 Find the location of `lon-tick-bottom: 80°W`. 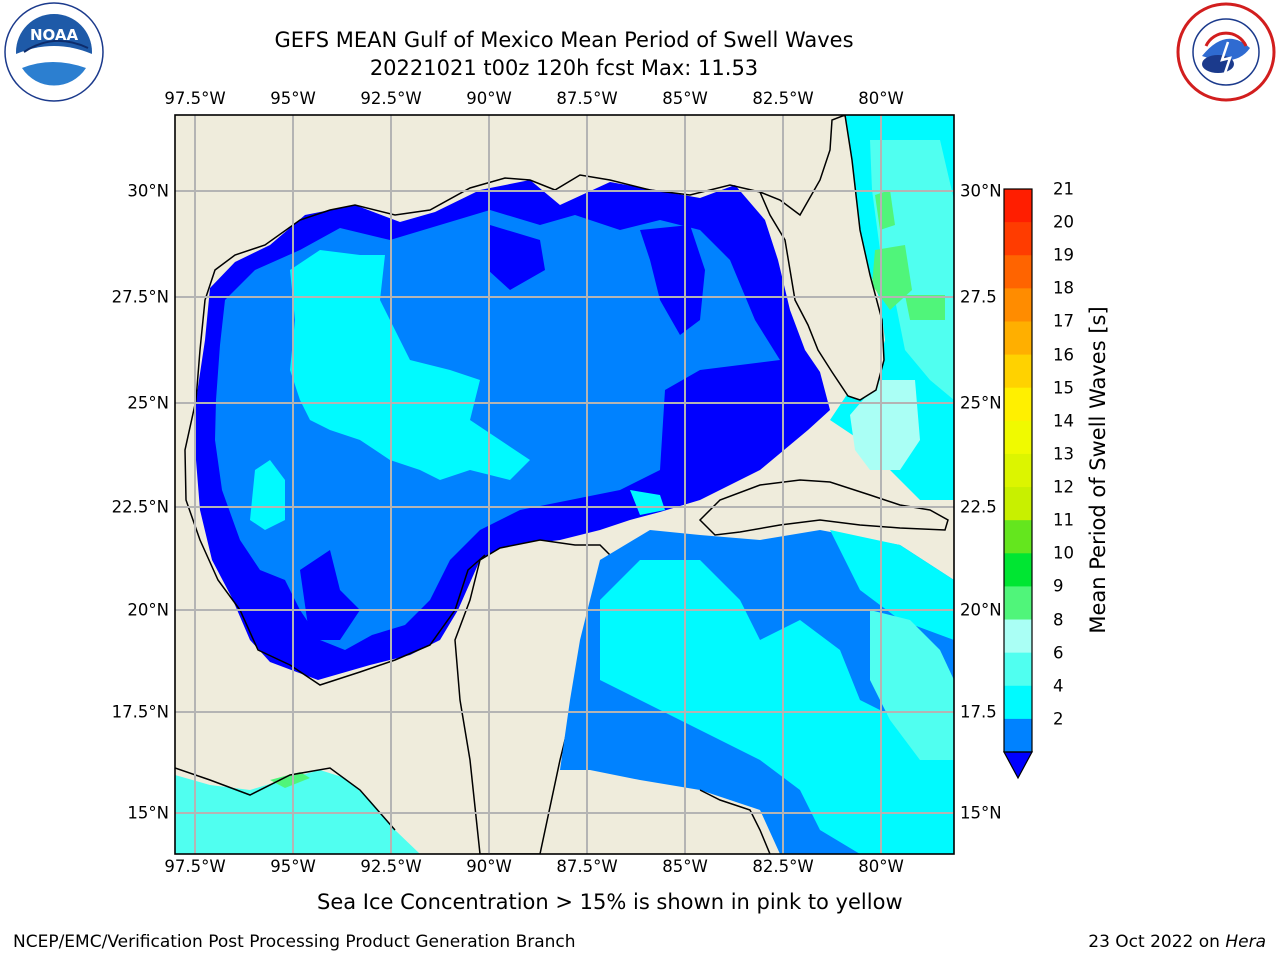

lon-tick-bottom: 80°W is located at coordinates (881, 866).